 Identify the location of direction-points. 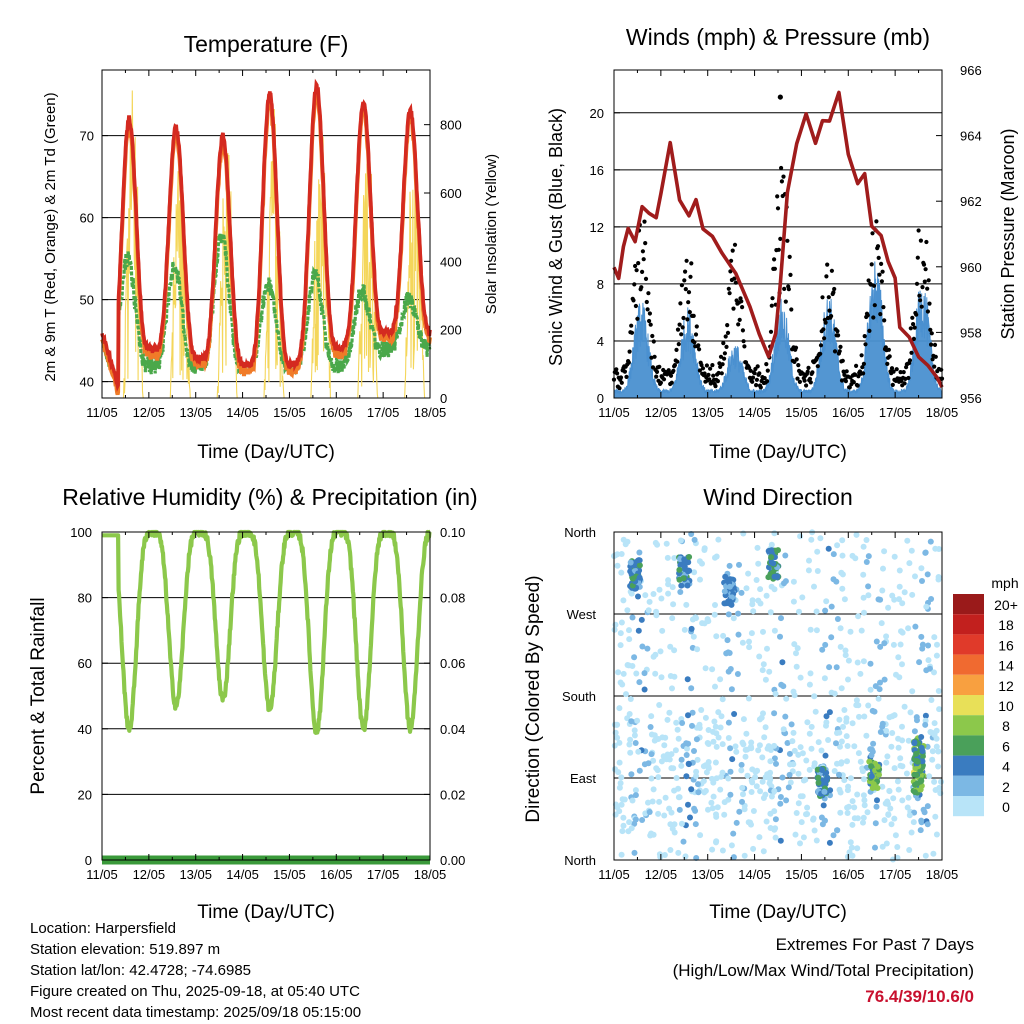
(777, 696).